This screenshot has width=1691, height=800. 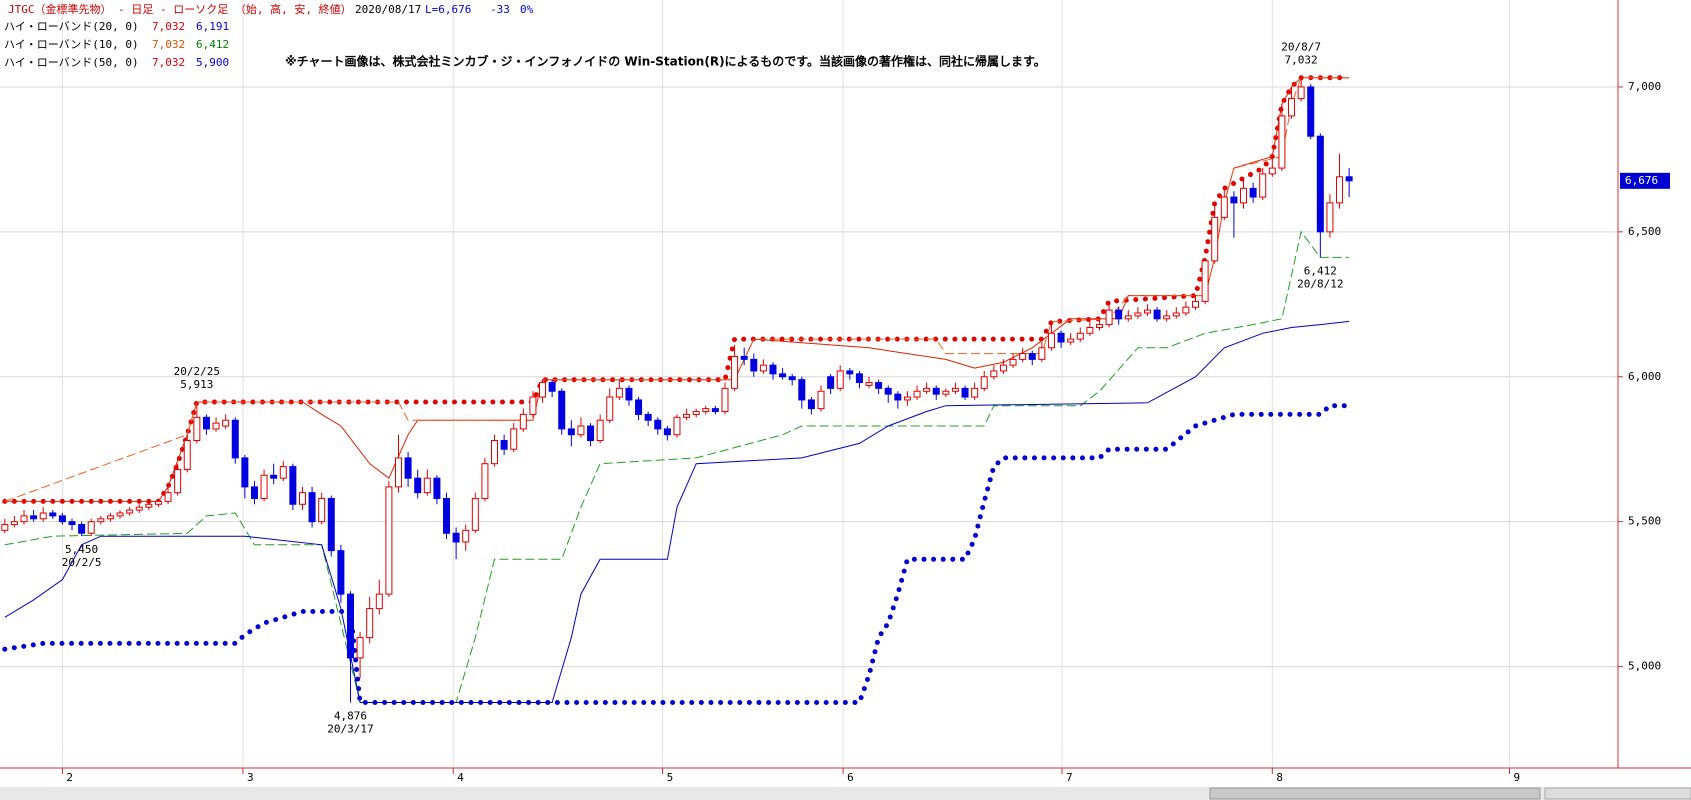 I want to click on header-change: -33, so click(x=500, y=9).